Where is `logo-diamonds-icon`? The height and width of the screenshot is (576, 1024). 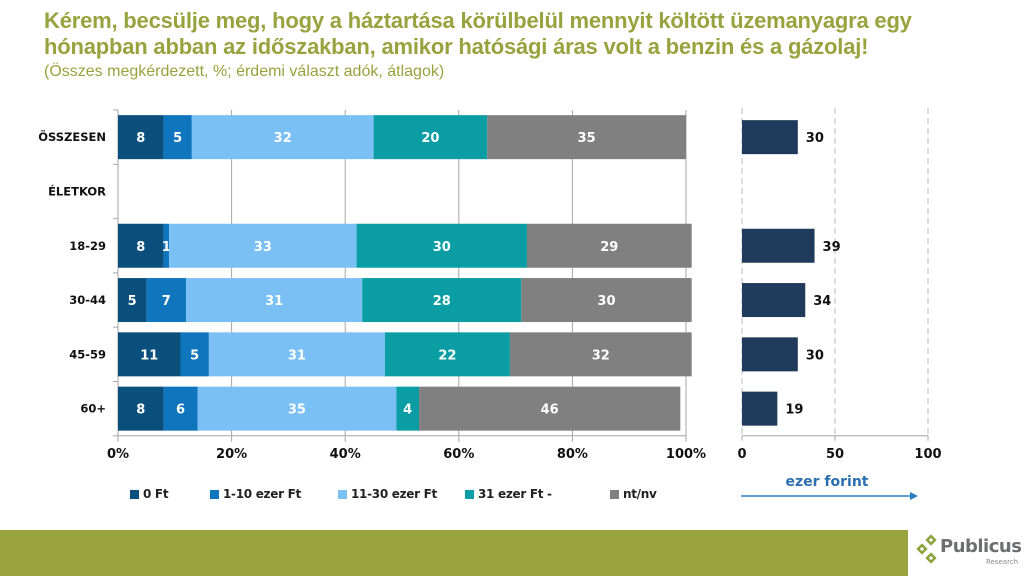
logo-diamonds-icon is located at coordinates (926, 549).